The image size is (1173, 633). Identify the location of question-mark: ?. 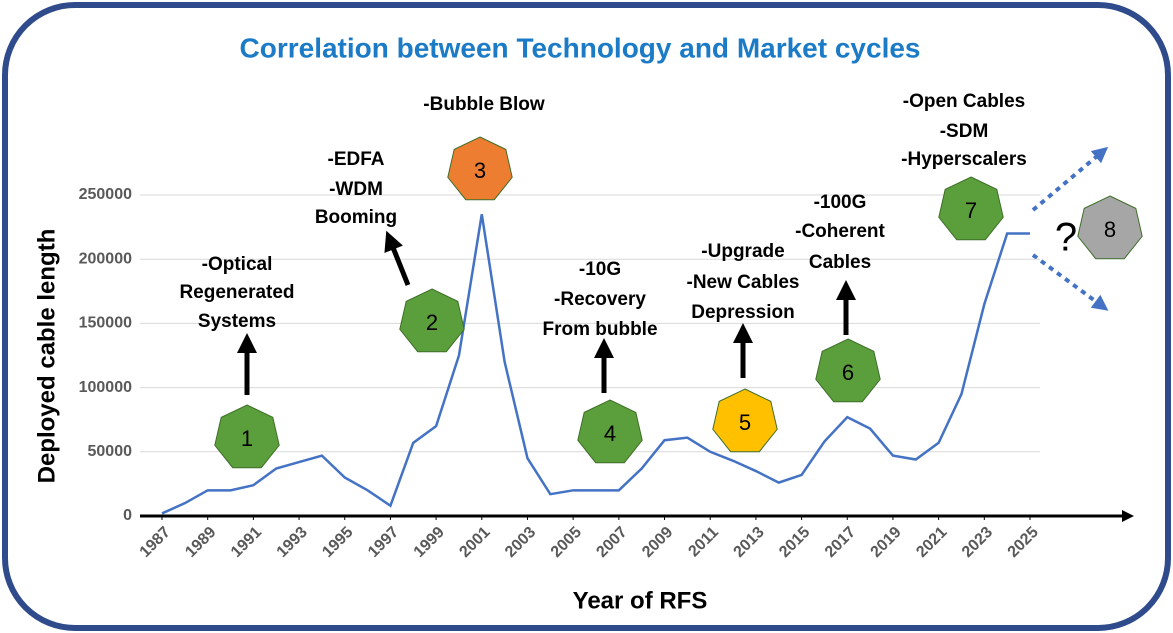
(1066, 238).